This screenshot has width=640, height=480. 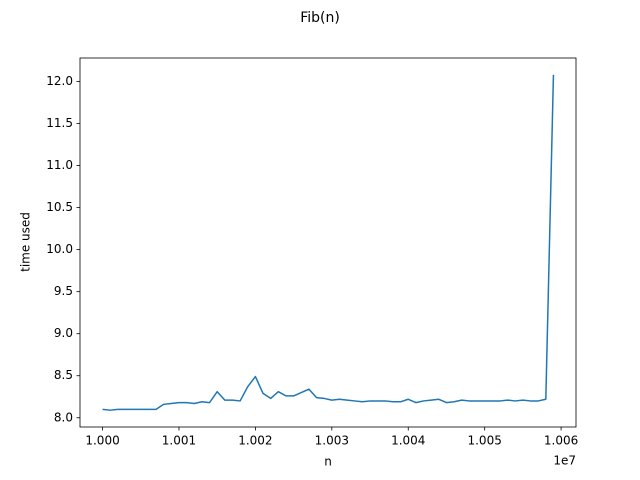 What do you see at coordinates (63, 333) in the screenshot?
I see `y-tick-label: 9.0` at bounding box center [63, 333].